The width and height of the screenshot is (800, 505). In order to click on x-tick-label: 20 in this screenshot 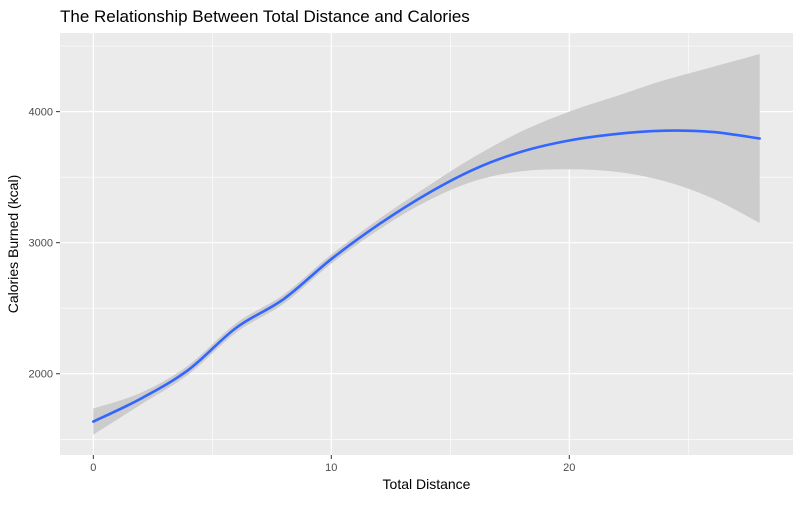, I will do `click(569, 468)`.